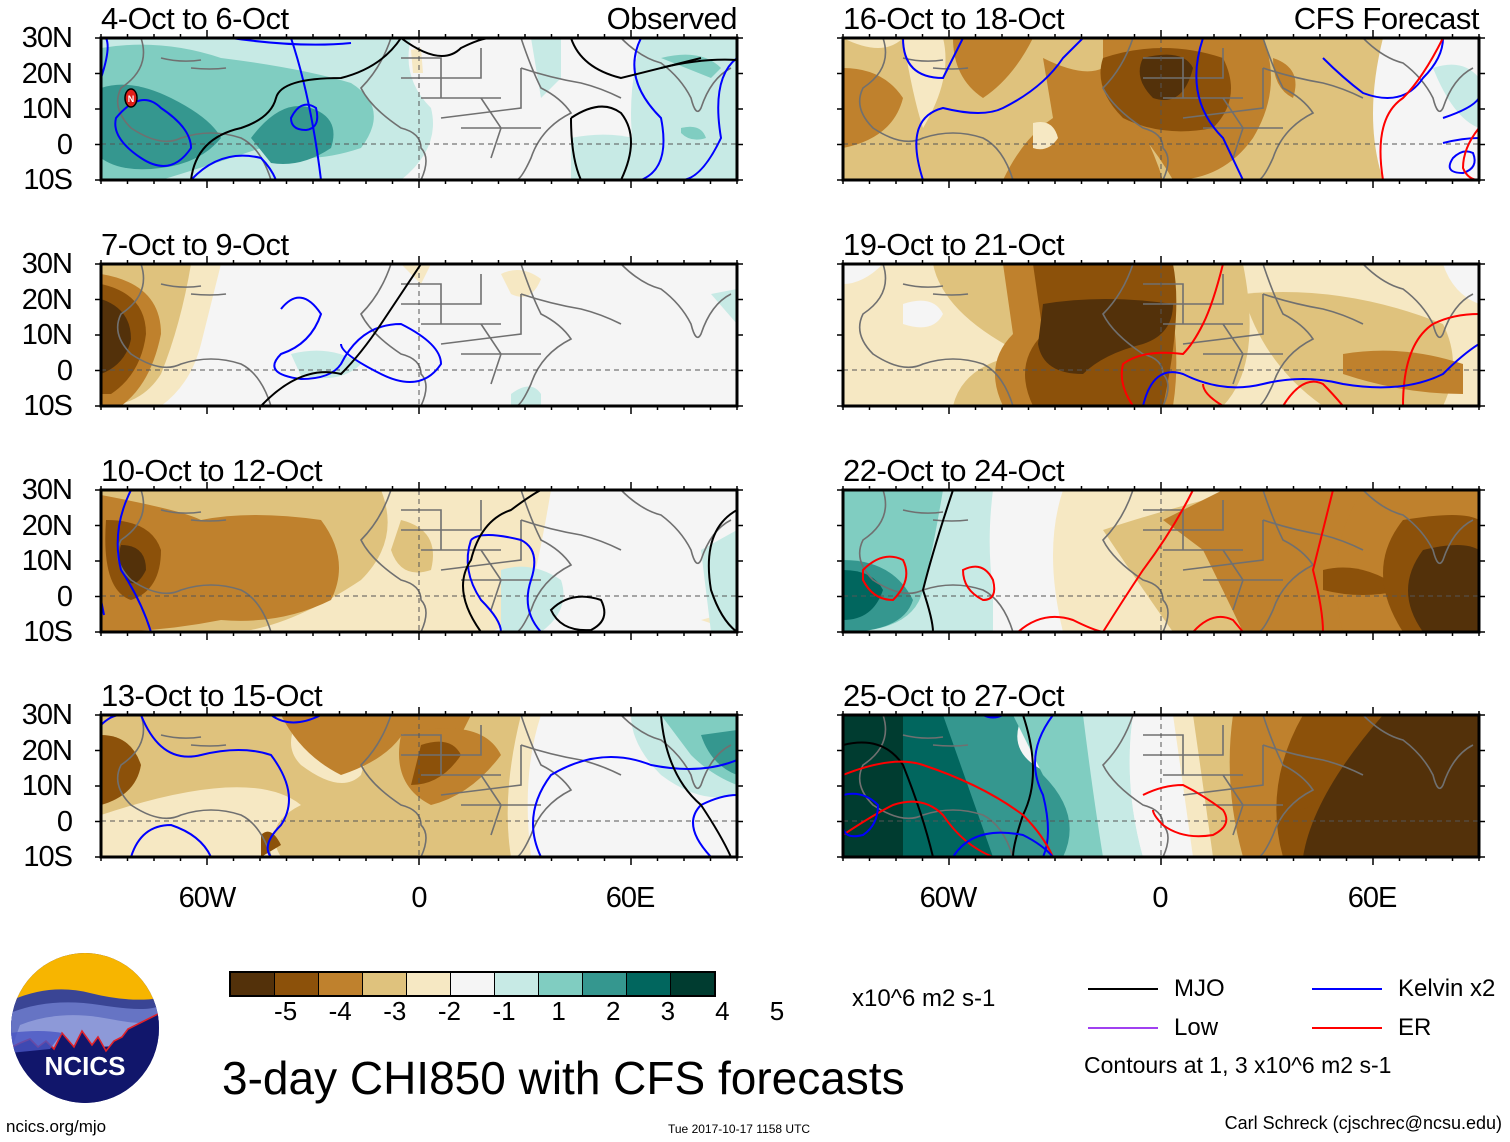 The width and height of the screenshot is (1510, 1142). Describe the element at coordinates (340, 1011) in the screenshot. I see `colorbar-tick-label: -4` at that location.